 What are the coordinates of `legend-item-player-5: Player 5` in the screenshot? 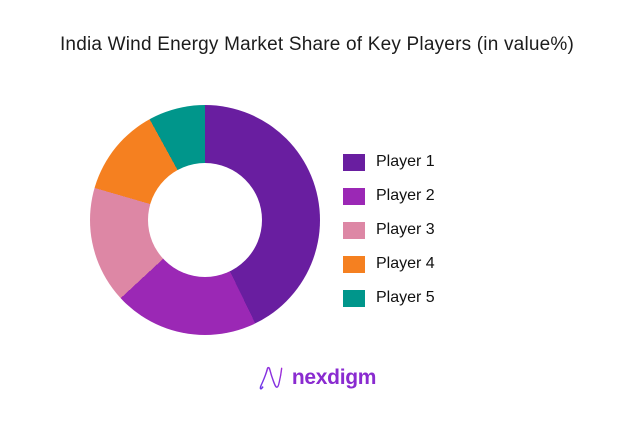 It's located at (389, 298).